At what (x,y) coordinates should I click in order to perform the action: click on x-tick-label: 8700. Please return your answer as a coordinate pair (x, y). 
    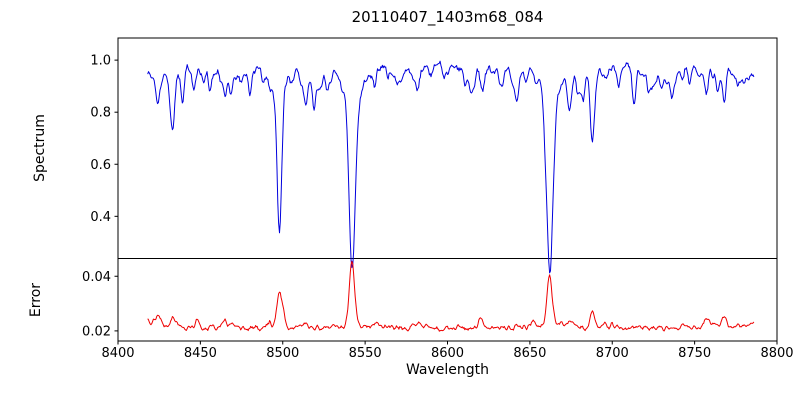
    Looking at the image, I should click on (612, 353).